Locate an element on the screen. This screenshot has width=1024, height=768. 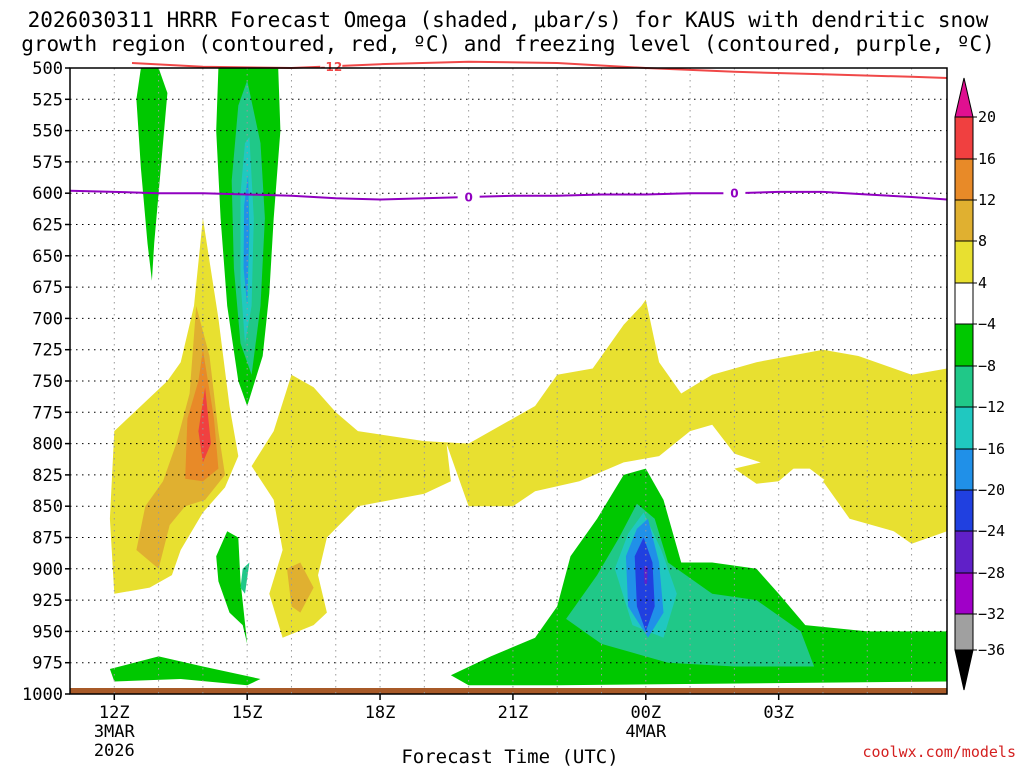
colorbar-label-7: −12 is located at coordinates (991, 407).